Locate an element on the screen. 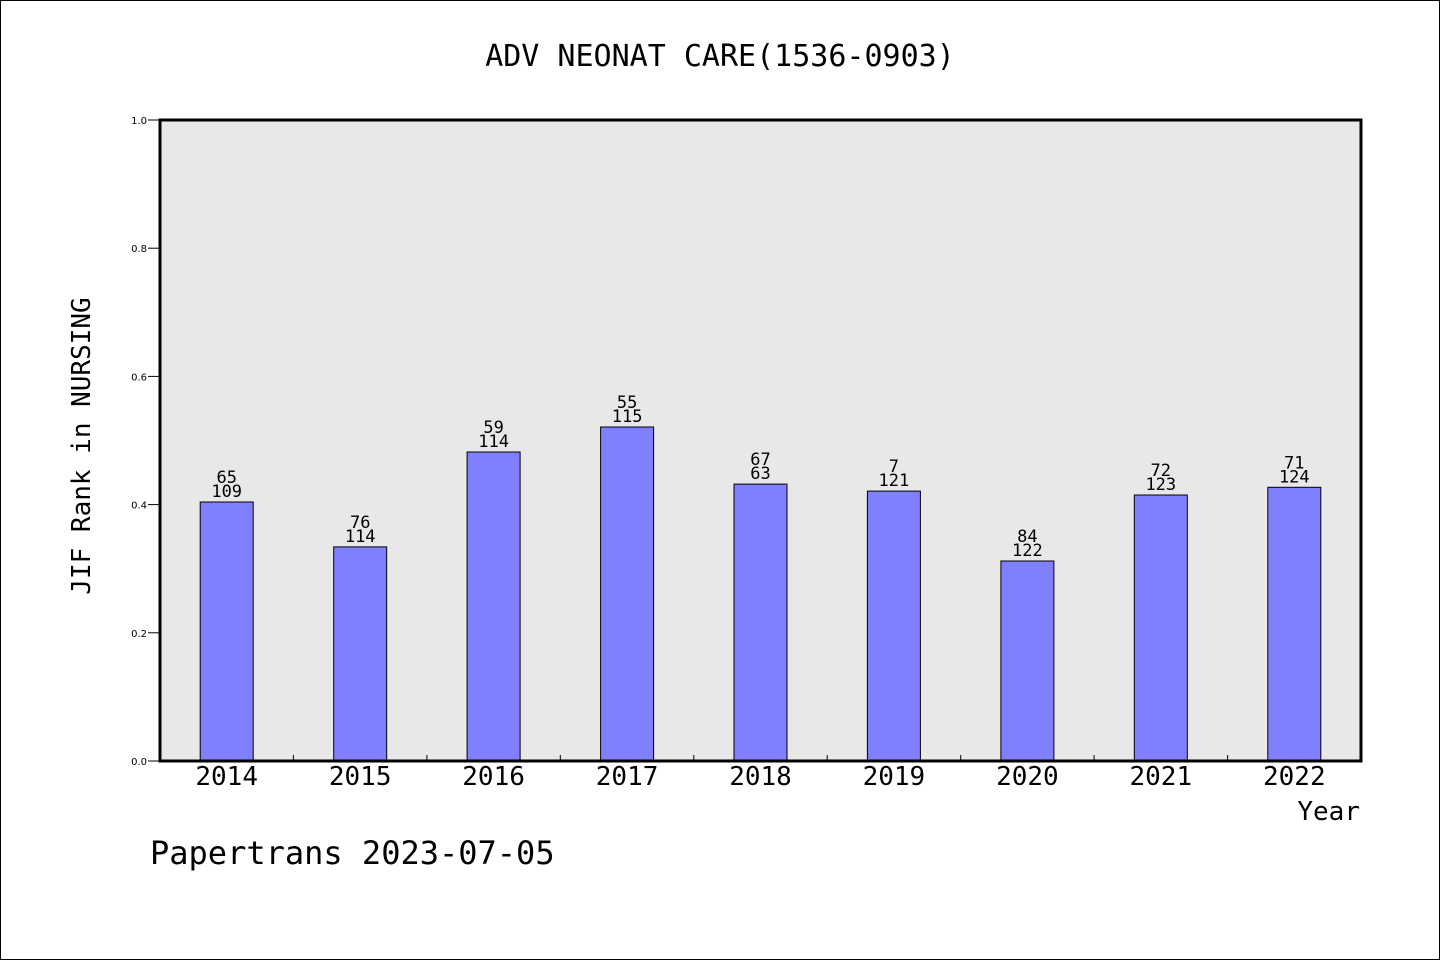 This screenshot has width=1440, height=960. x-tick-label-2014: 2014 is located at coordinates (226, 777).